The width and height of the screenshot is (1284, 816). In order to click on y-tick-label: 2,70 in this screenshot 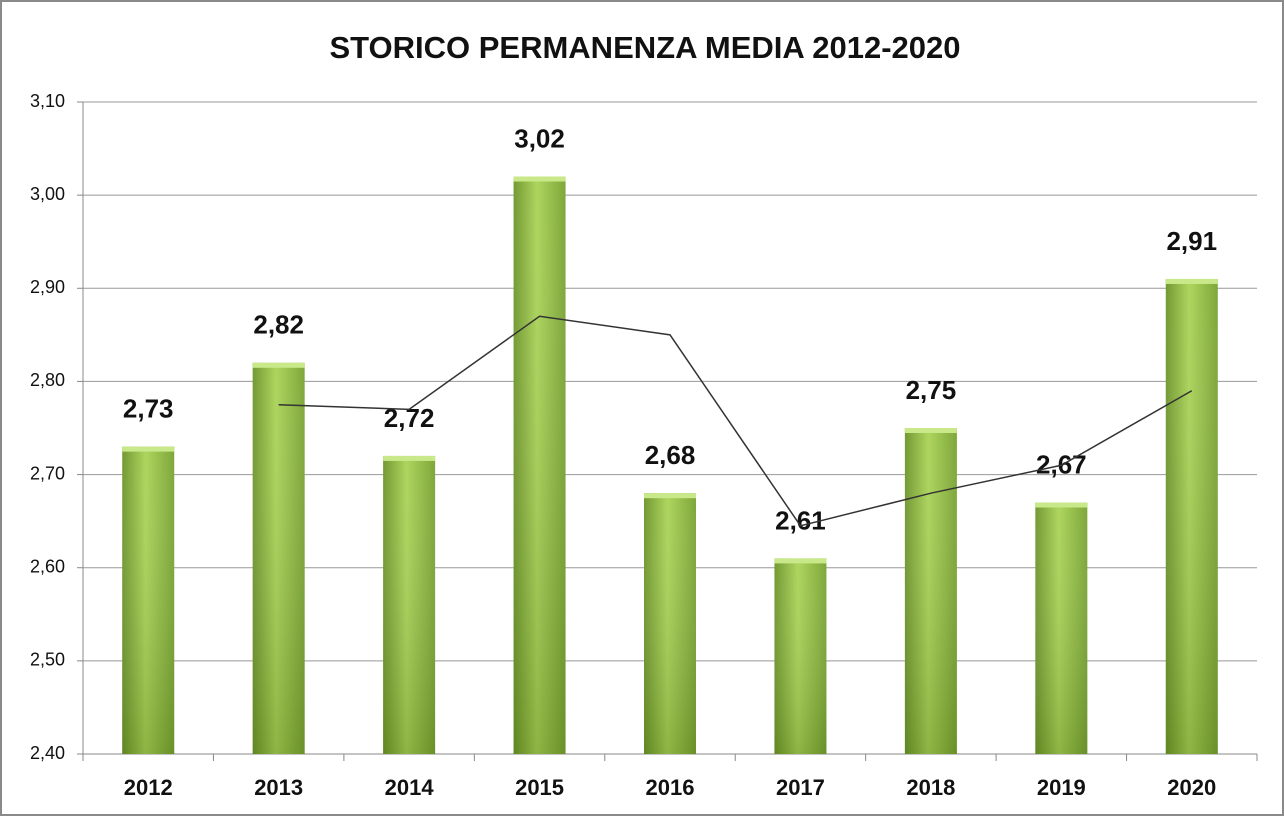, I will do `click(47, 473)`.